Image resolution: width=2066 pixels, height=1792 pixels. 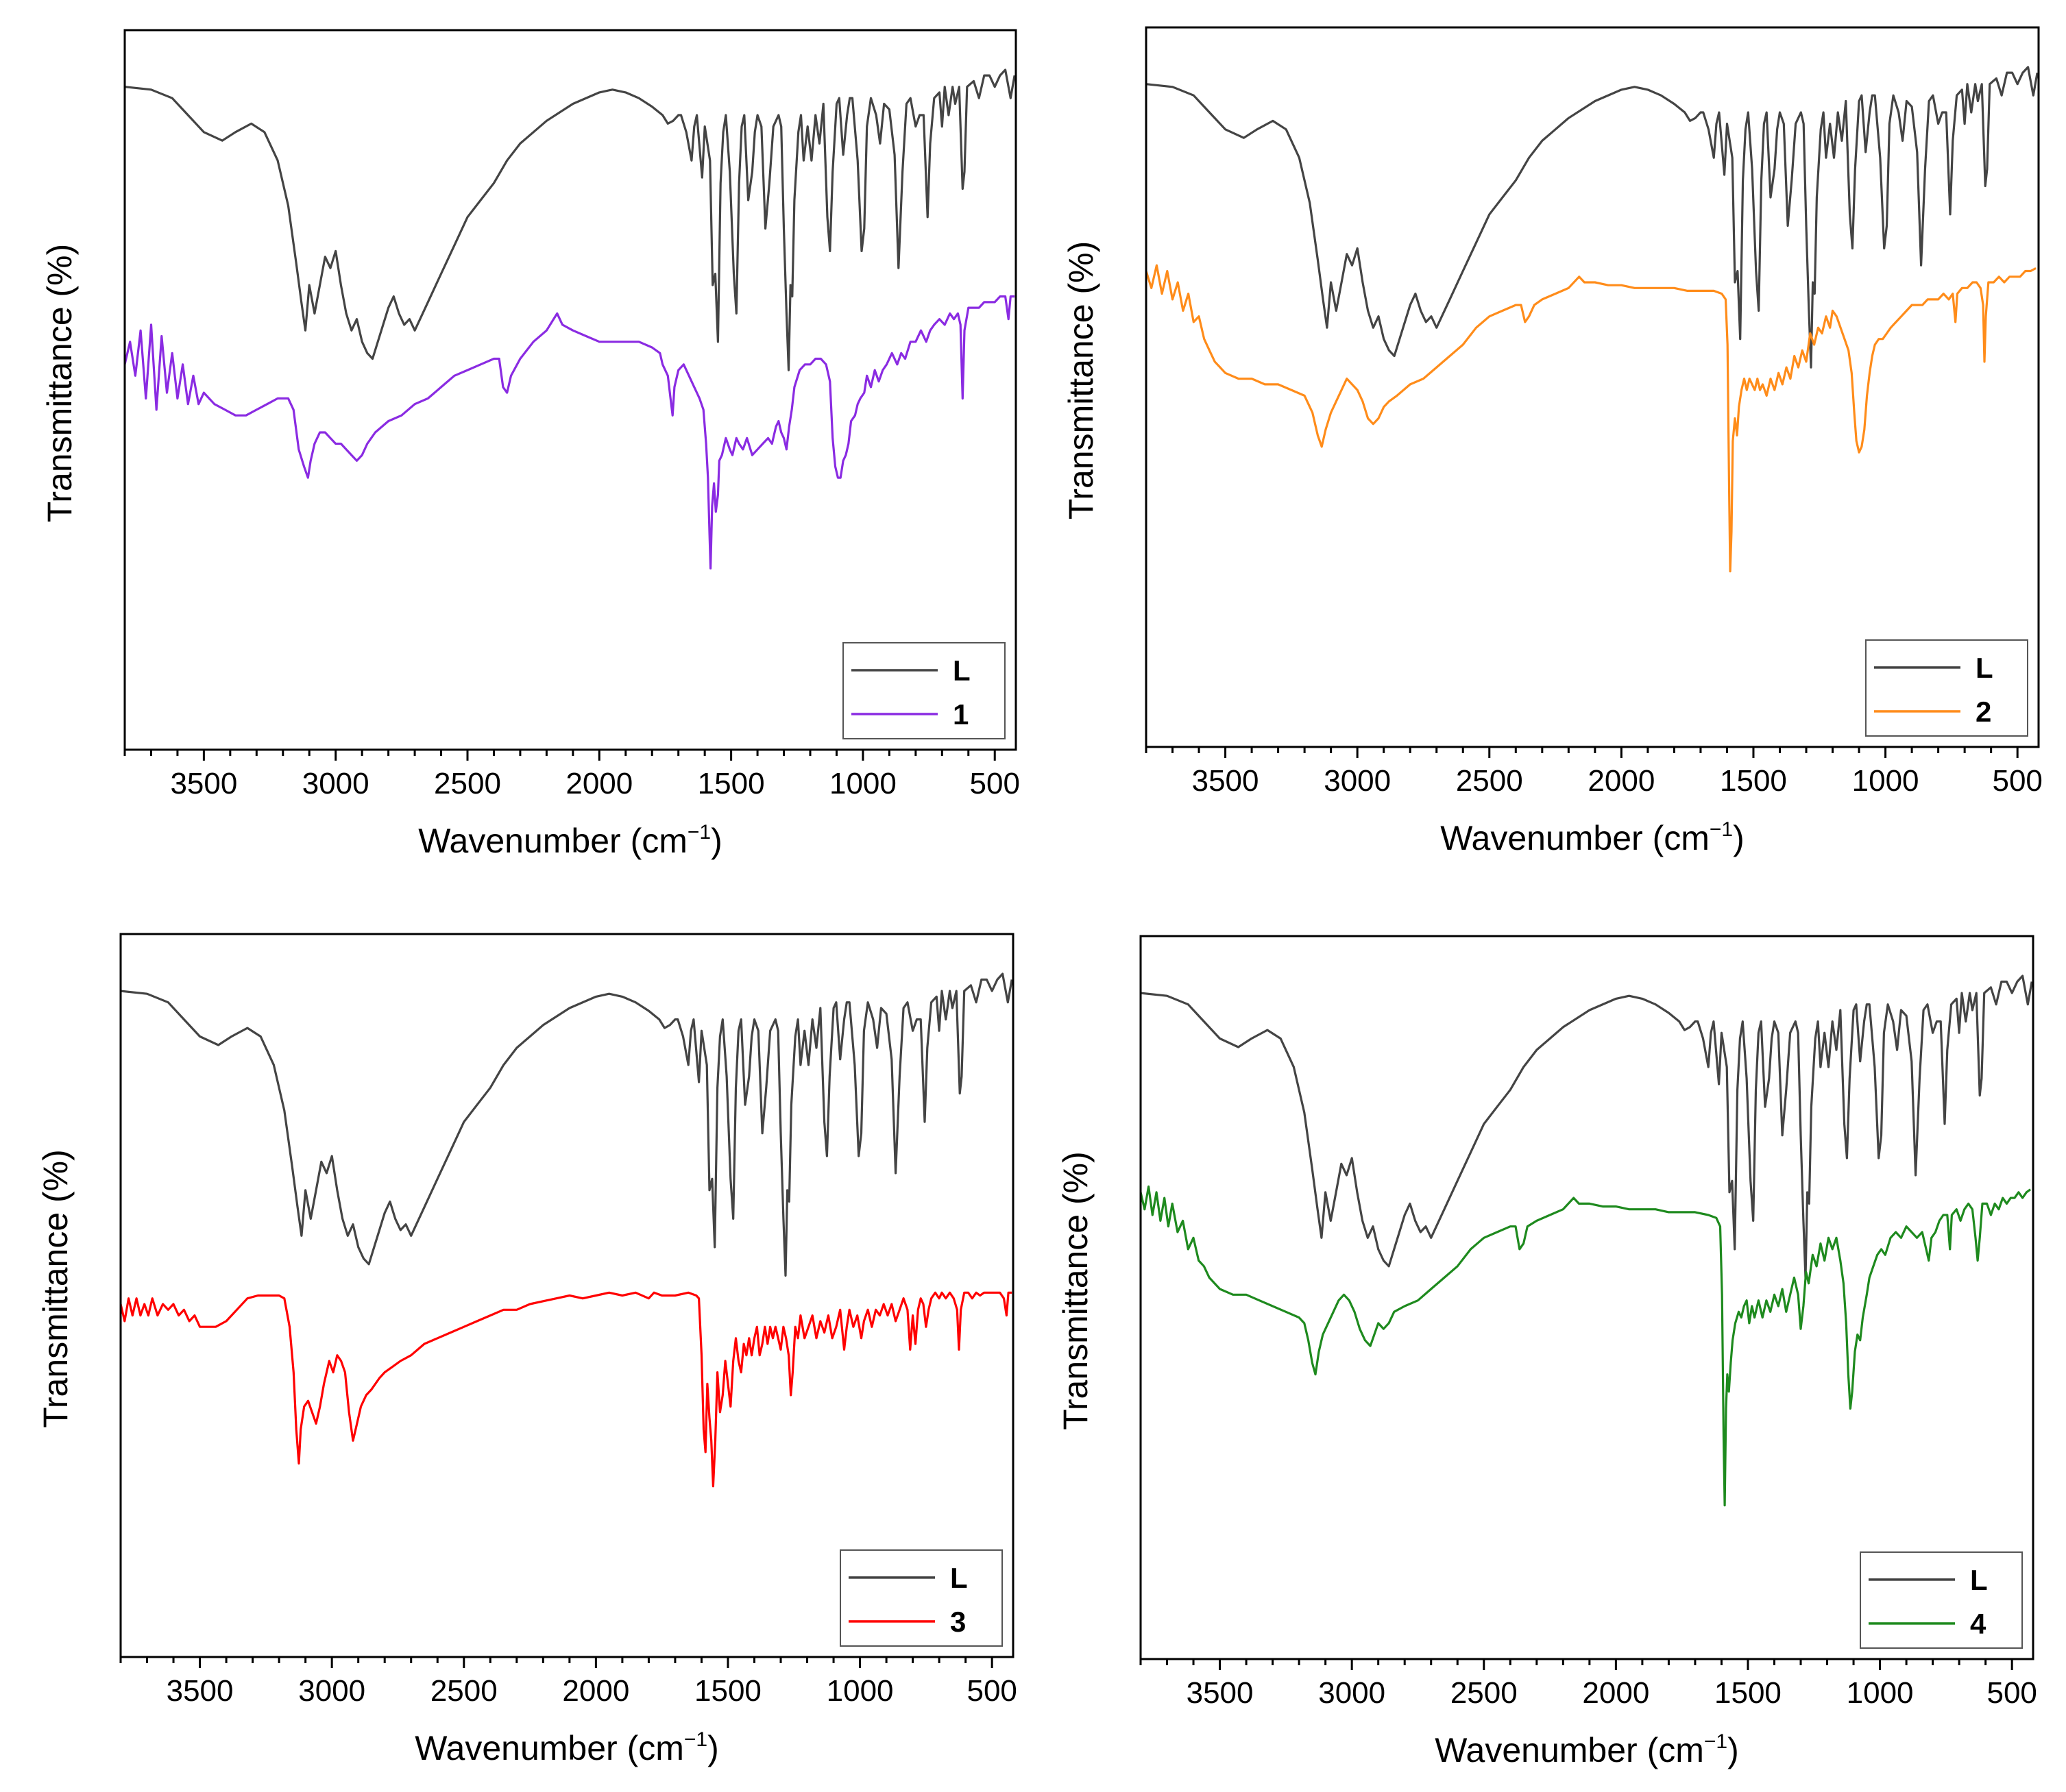 What do you see at coordinates (567, 1389) in the screenshot?
I see `series-3-trace` at bounding box center [567, 1389].